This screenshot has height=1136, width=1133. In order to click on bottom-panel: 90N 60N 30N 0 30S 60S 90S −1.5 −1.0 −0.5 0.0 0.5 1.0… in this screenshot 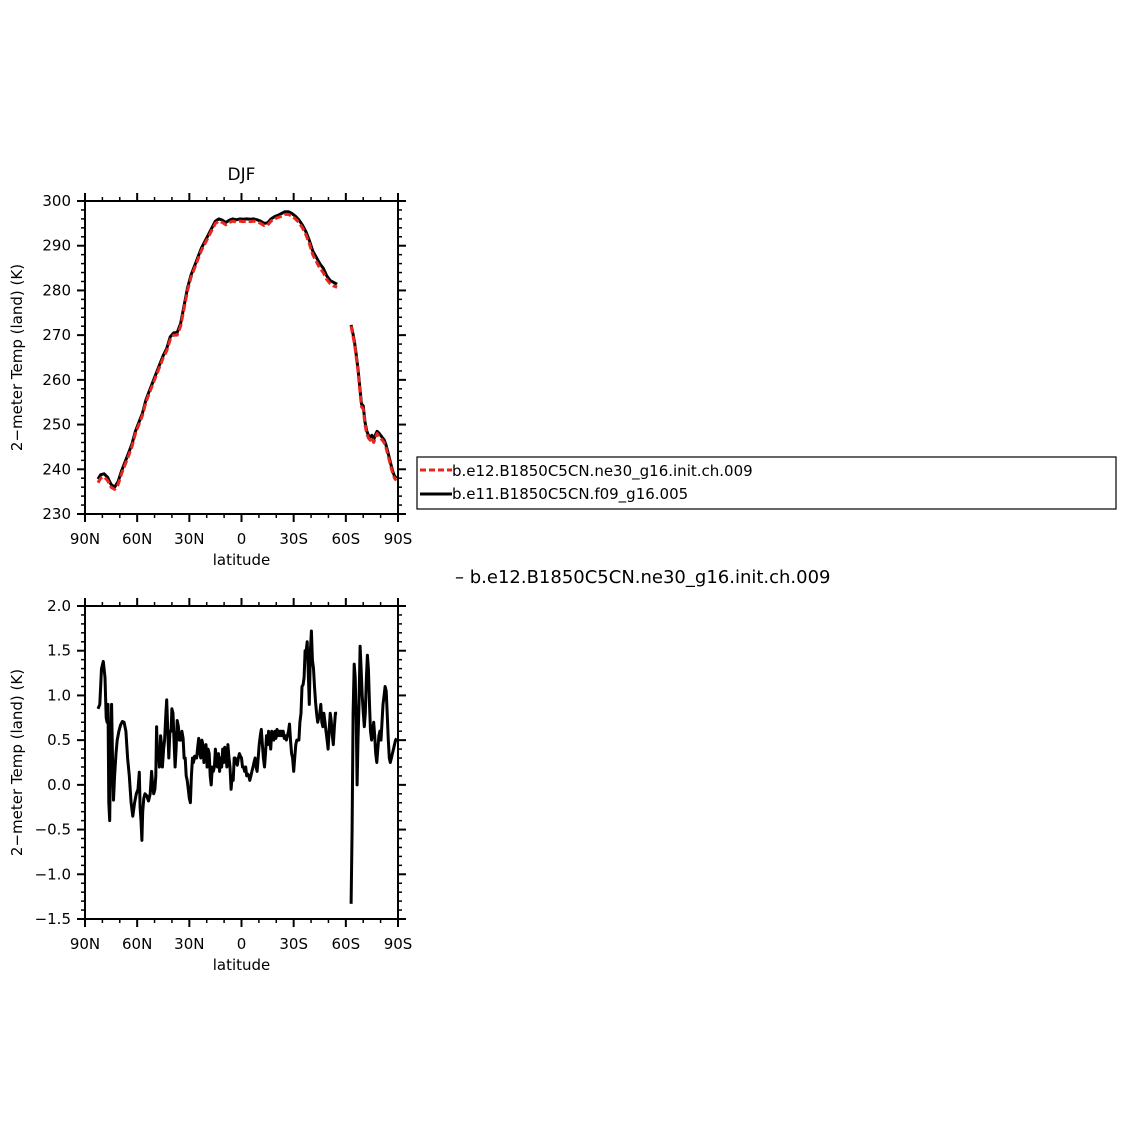, I will do `click(210, 785)`.